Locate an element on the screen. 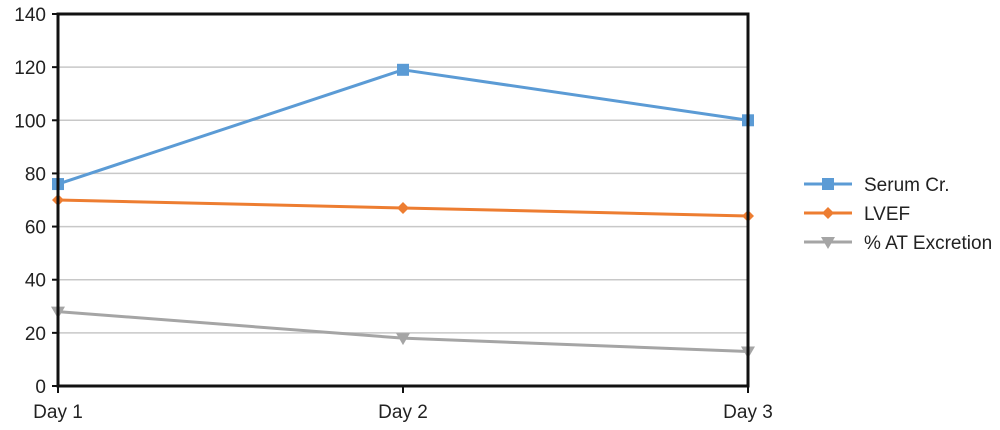 The width and height of the screenshot is (1000, 430). x-tick-label: Day 3 is located at coordinates (748, 412).